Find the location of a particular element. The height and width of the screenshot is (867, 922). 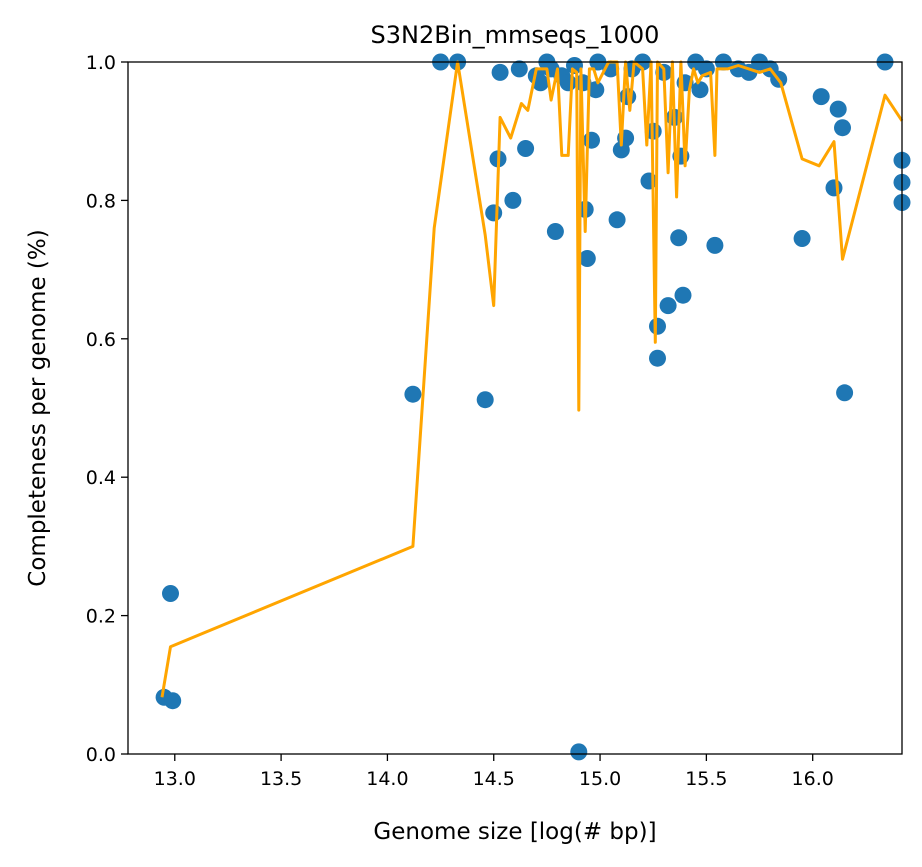

y-tick-label-2: 0.4 is located at coordinates (101, 478).